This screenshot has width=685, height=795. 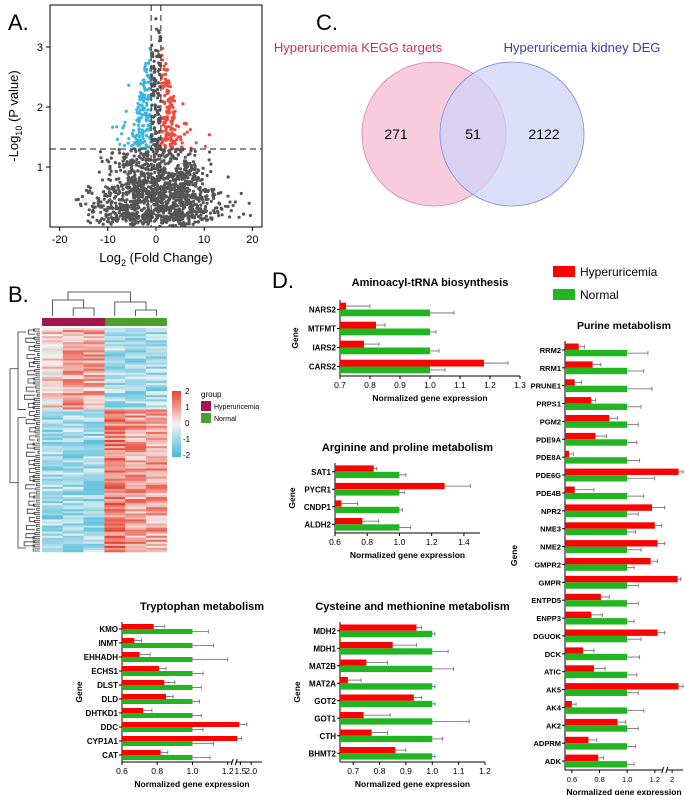 I want to click on dendro-top-branch, so click(x=83, y=311).